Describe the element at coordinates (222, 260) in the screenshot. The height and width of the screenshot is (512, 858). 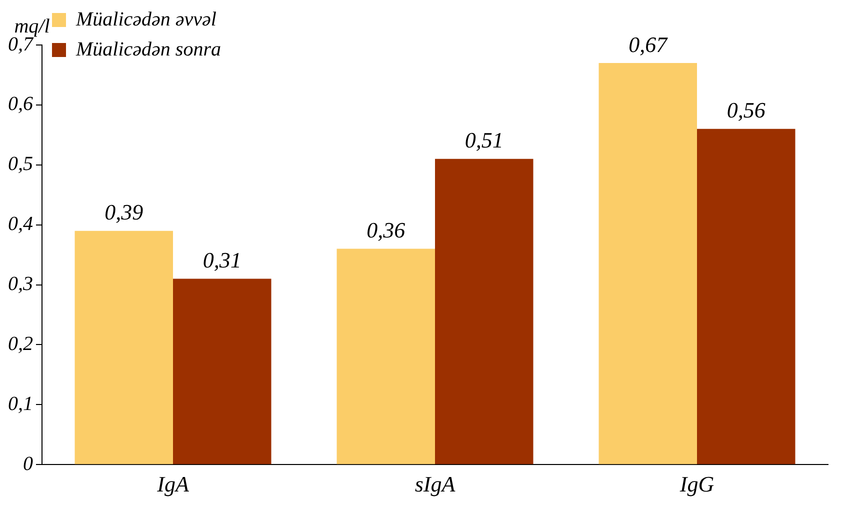
I see `data-label: 0,31` at that location.